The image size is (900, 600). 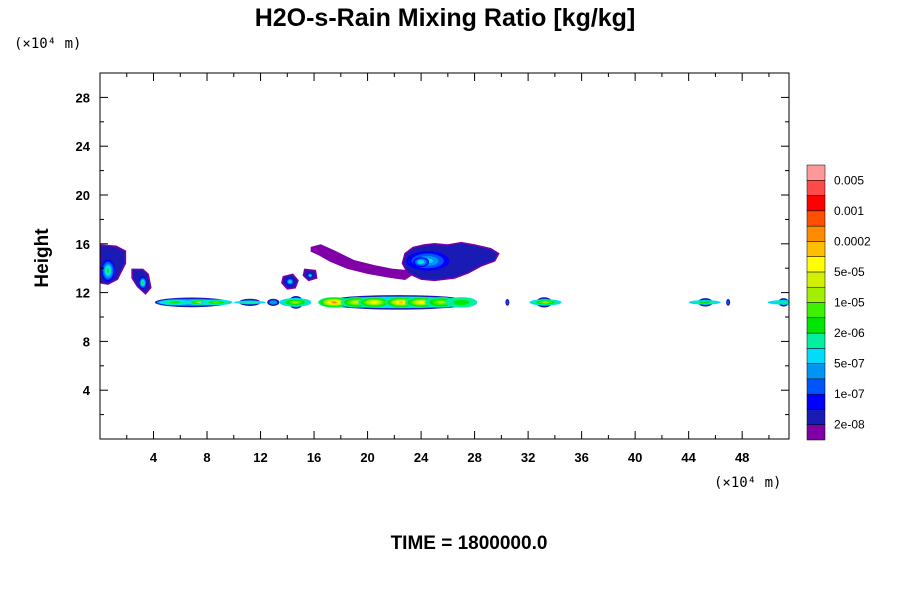 I want to click on x-tick-label: 16, so click(x=314, y=457).